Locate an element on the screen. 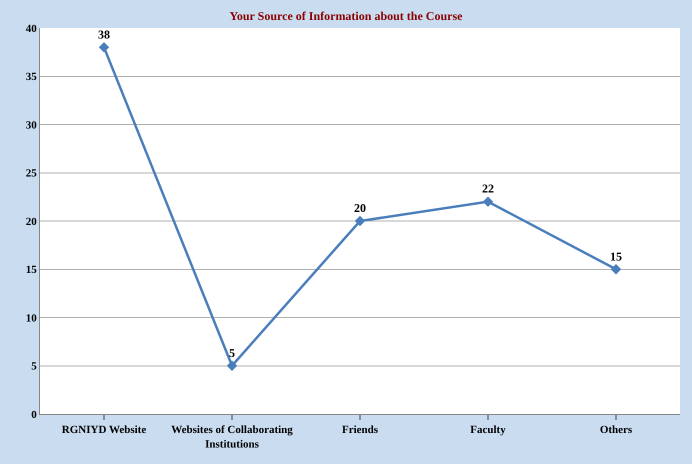  y-tick-label: 15 is located at coordinates (32, 270).